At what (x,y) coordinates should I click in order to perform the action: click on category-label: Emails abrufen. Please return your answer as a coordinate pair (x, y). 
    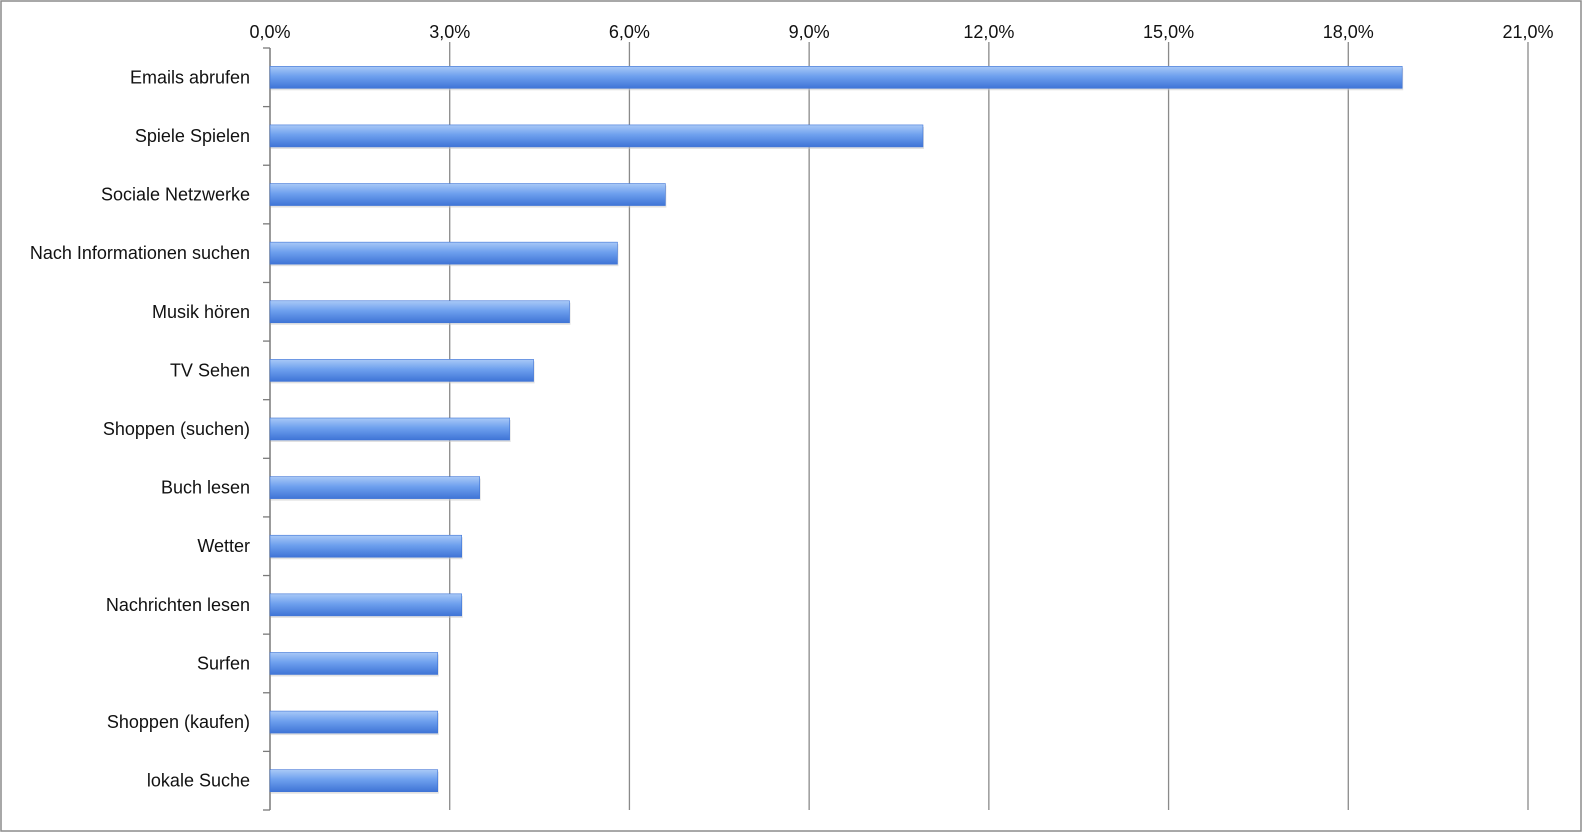
    Looking at the image, I should click on (190, 77).